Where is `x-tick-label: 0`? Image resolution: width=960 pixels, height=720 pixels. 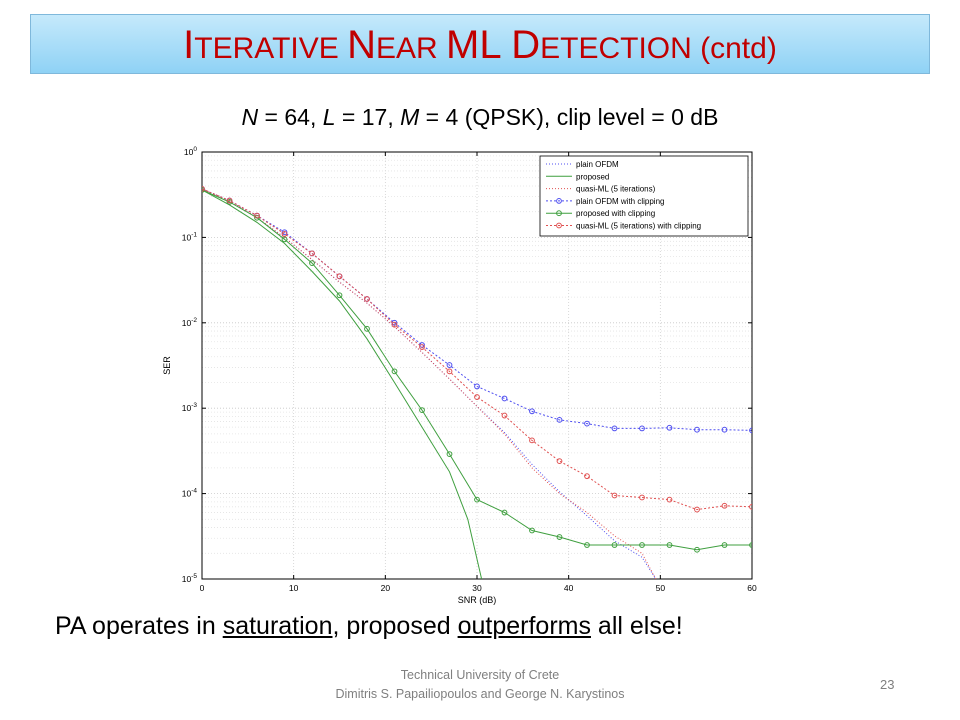
x-tick-label: 0 is located at coordinates (202, 588).